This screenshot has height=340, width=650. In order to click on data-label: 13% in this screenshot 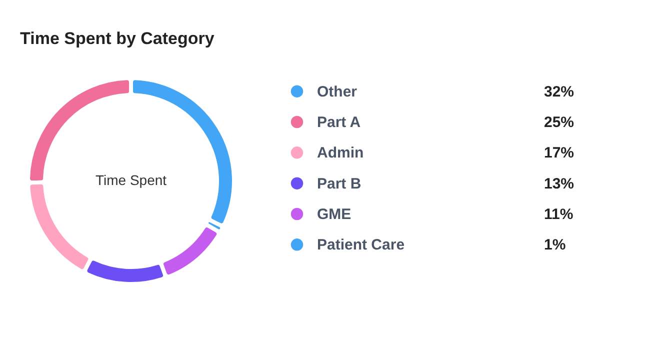, I will do `click(559, 183)`.